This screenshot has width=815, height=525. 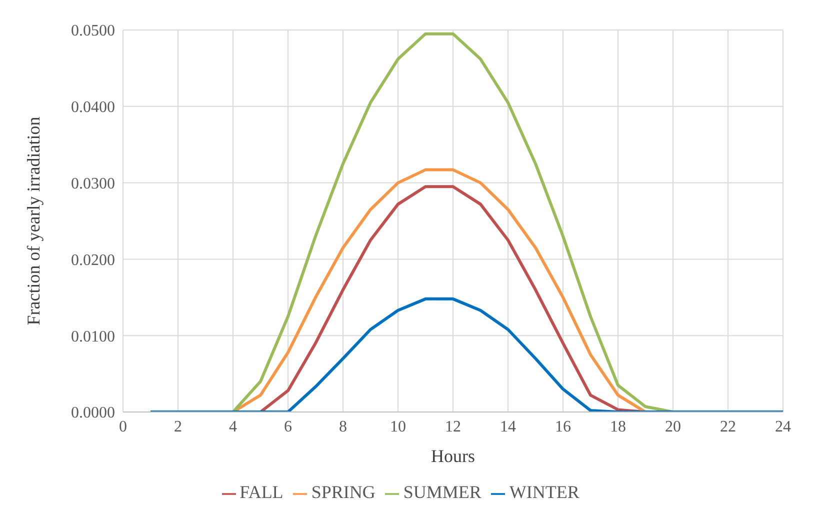 What do you see at coordinates (93, 413) in the screenshot?
I see `y-tick-label: 0.0000` at bounding box center [93, 413].